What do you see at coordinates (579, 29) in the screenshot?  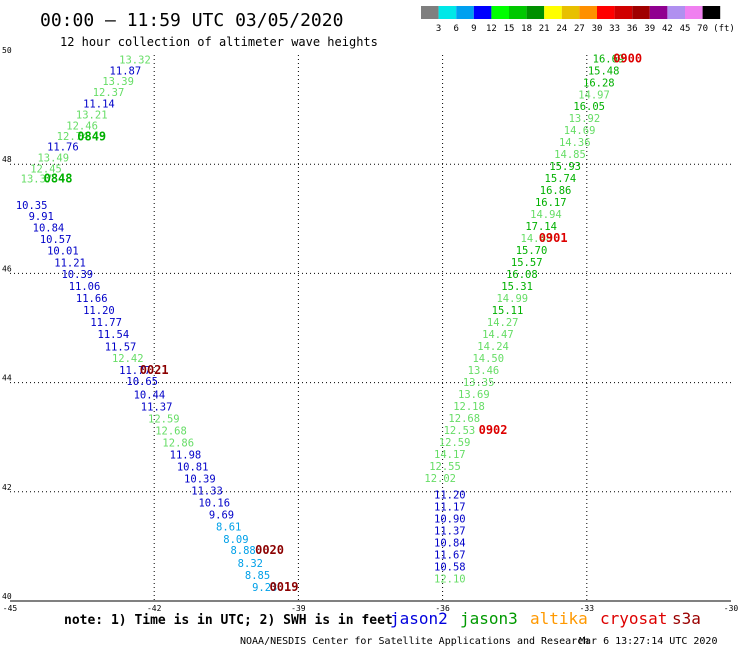 I see `legend-label: 27` at bounding box center [579, 29].